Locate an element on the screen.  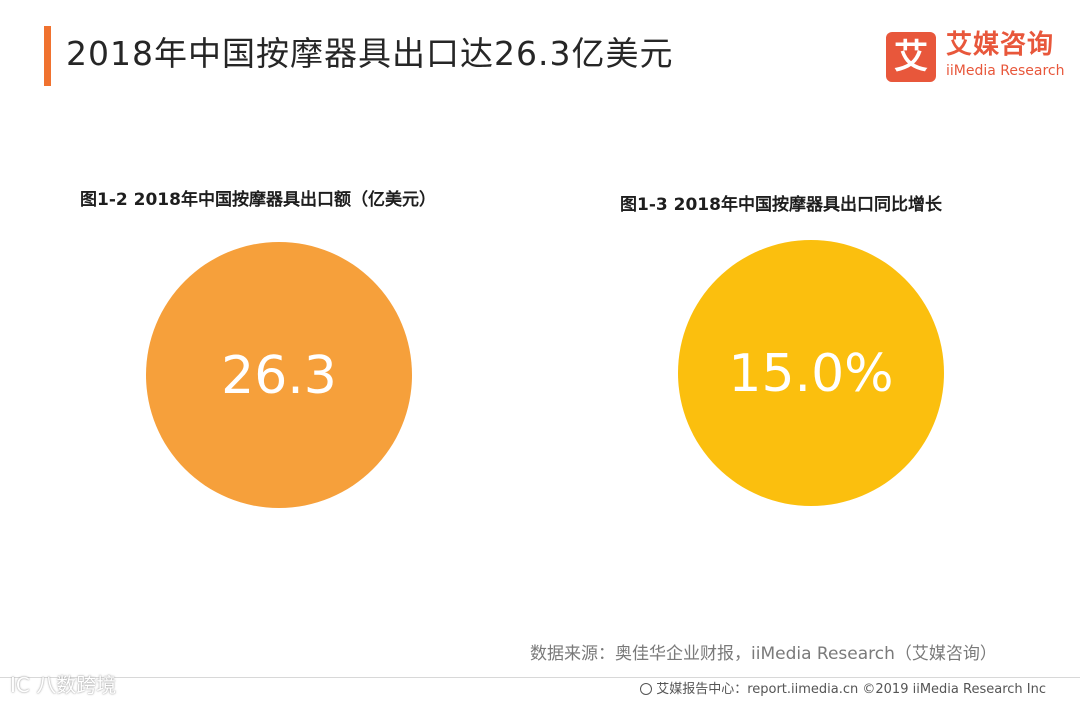
chart-title-export-value: 图1-2 2018年中国按摩器具出口额（亿美元） is located at coordinates (258, 200).